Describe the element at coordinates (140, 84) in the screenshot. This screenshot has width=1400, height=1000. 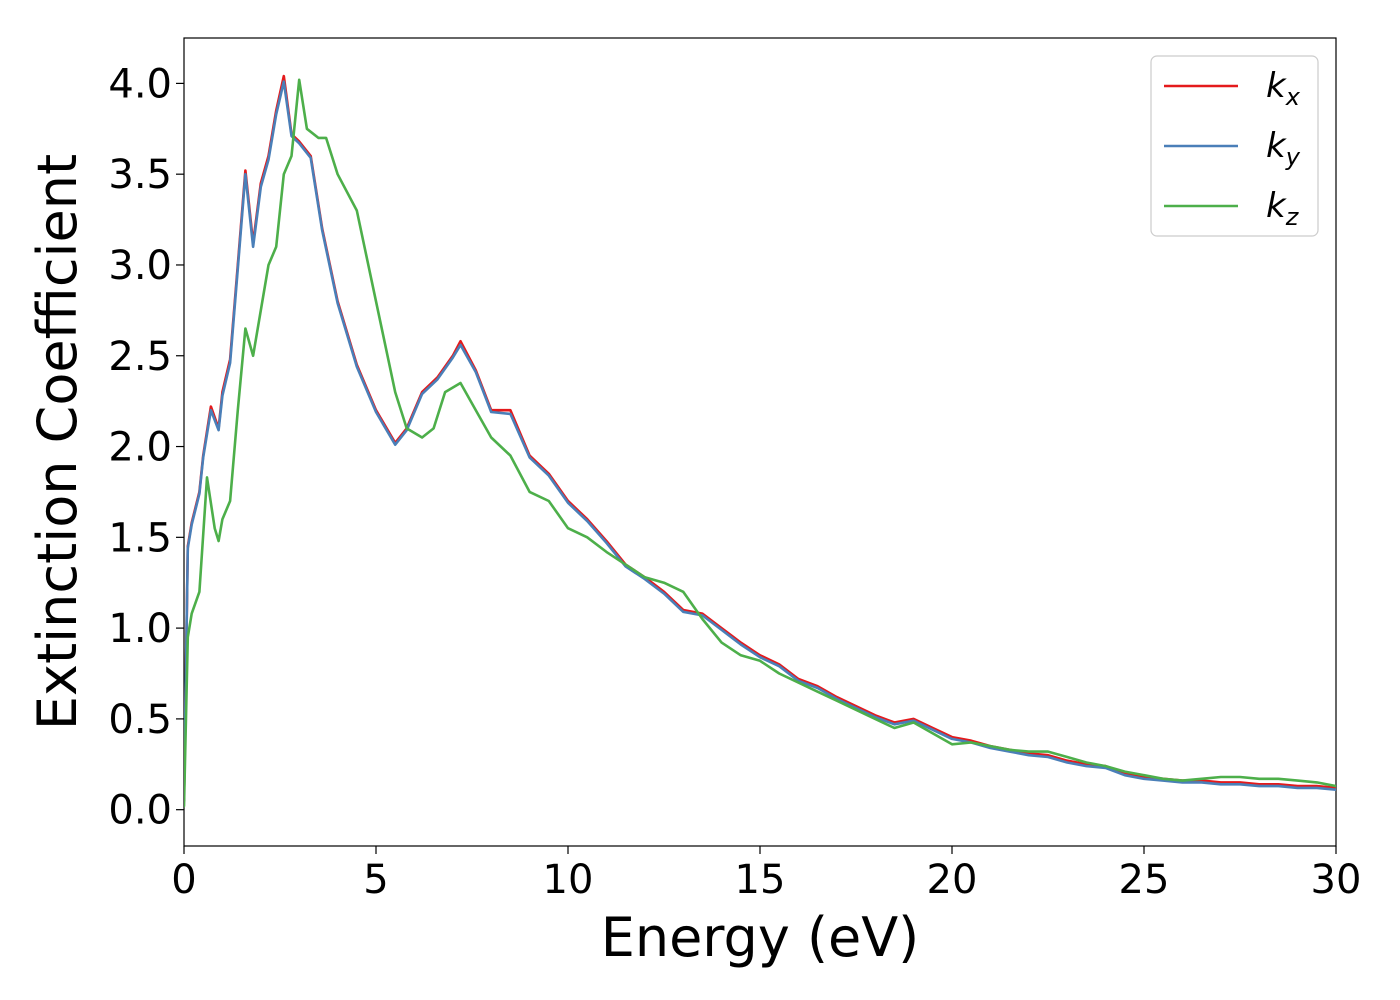
I see `y-tick-label: 4.0` at that location.